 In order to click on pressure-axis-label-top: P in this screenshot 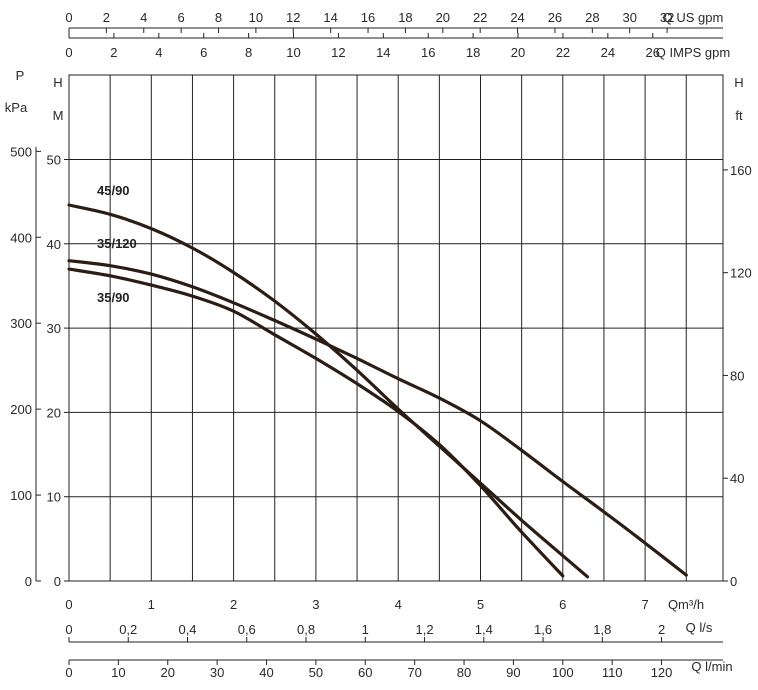, I will do `click(20, 75)`.